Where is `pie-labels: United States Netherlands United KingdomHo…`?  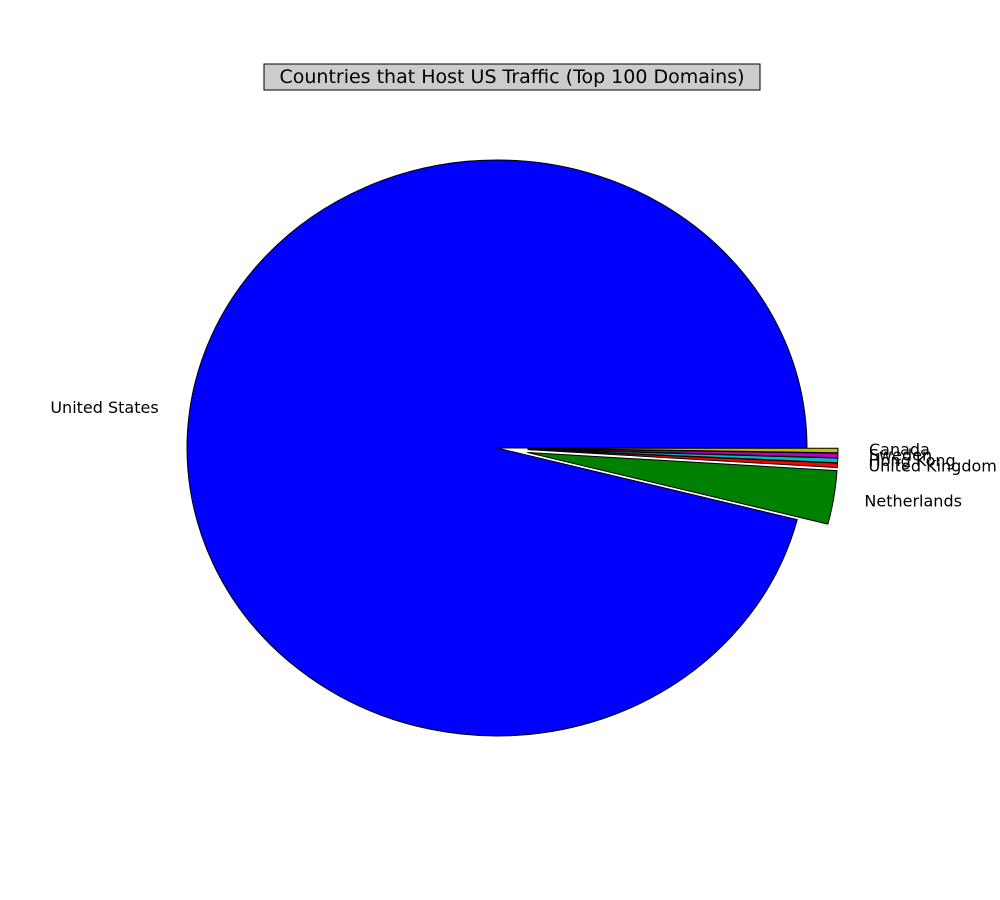
pie-labels: United States Netherlands United KingdomHo… is located at coordinates (523, 454).